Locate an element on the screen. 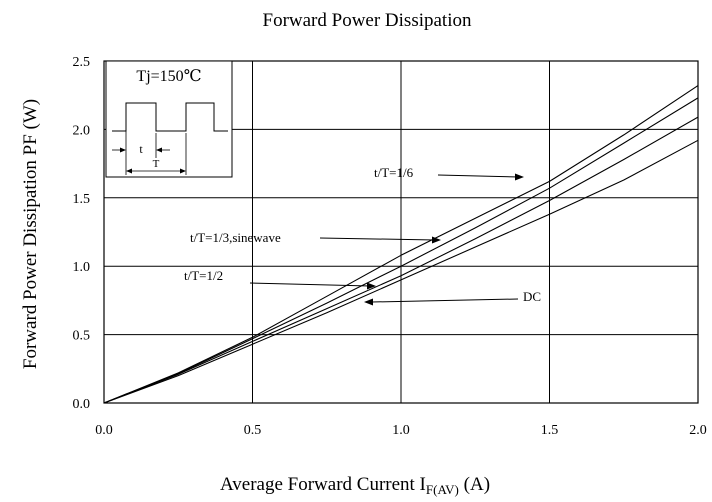 This screenshot has width=712, height=502. inset-waveform: Tj=150℃ t T is located at coordinates (169, 119).